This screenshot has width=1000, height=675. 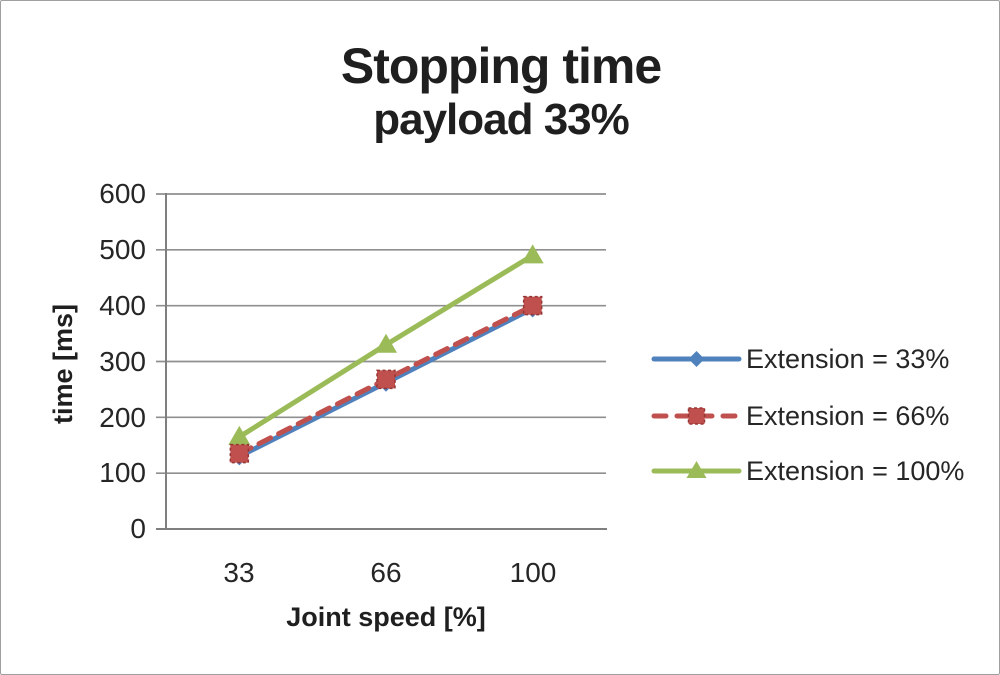 What do you see at coordinates (122, 417) in the screenshot?
I see `y-tick-200: 200` at bounding box center [122, 417].